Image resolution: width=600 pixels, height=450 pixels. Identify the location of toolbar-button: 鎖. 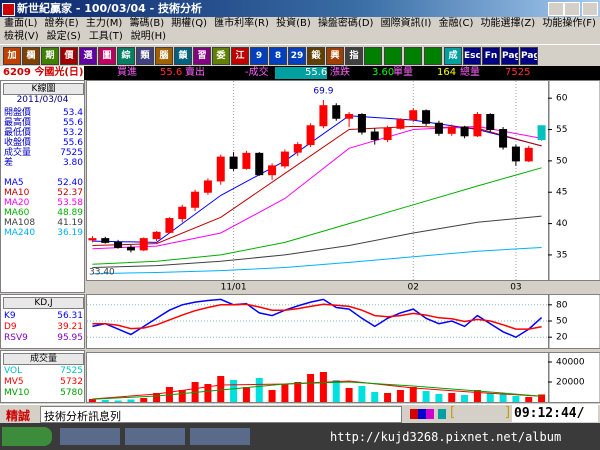
(183, 56).